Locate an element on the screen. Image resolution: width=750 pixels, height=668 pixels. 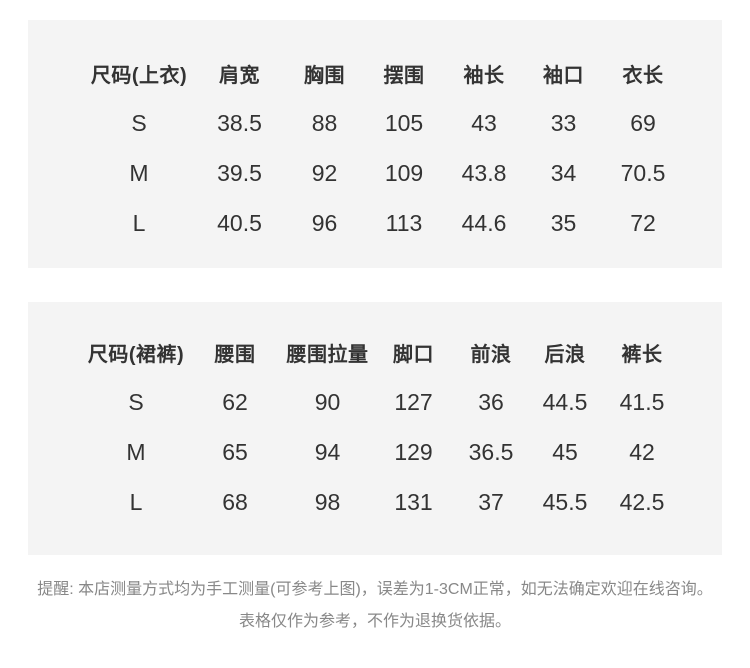
measurement-value: 40.5 is located at coordinates (239, 222).